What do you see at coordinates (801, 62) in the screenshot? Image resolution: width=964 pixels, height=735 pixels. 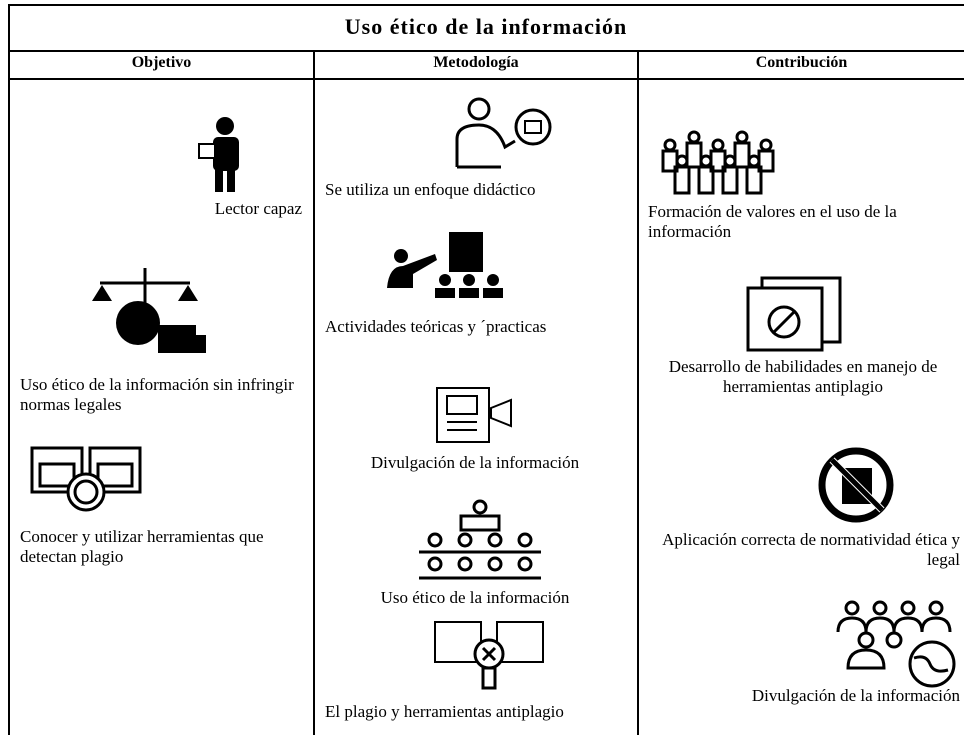 I see `column-header: Contribución` at bounding box center [801, 62].